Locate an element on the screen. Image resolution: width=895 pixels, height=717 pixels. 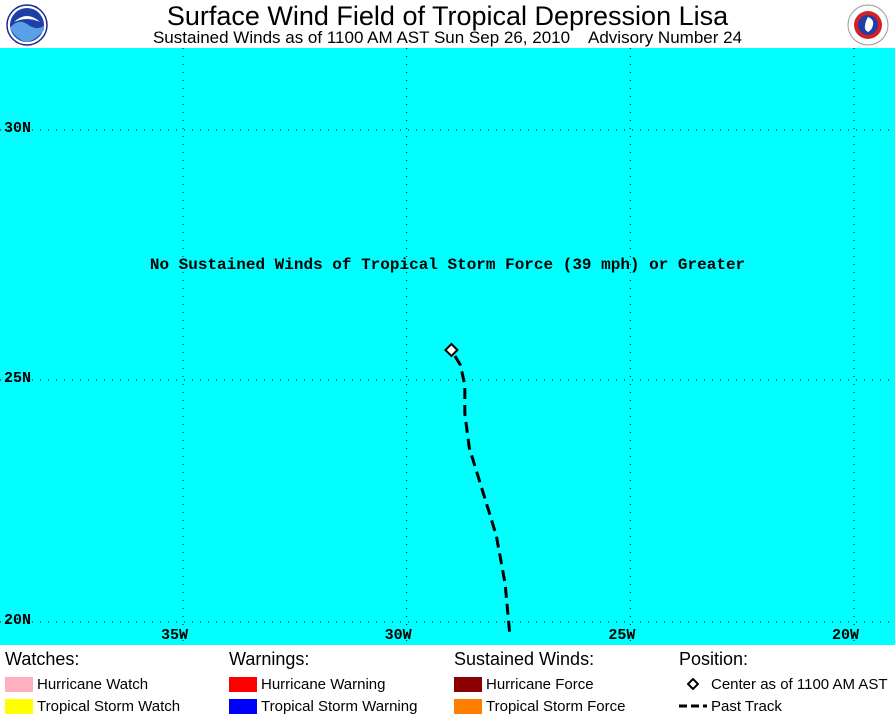
legend-item-hurricane-force: Hurricane Force is located at coordinates (539, 684).